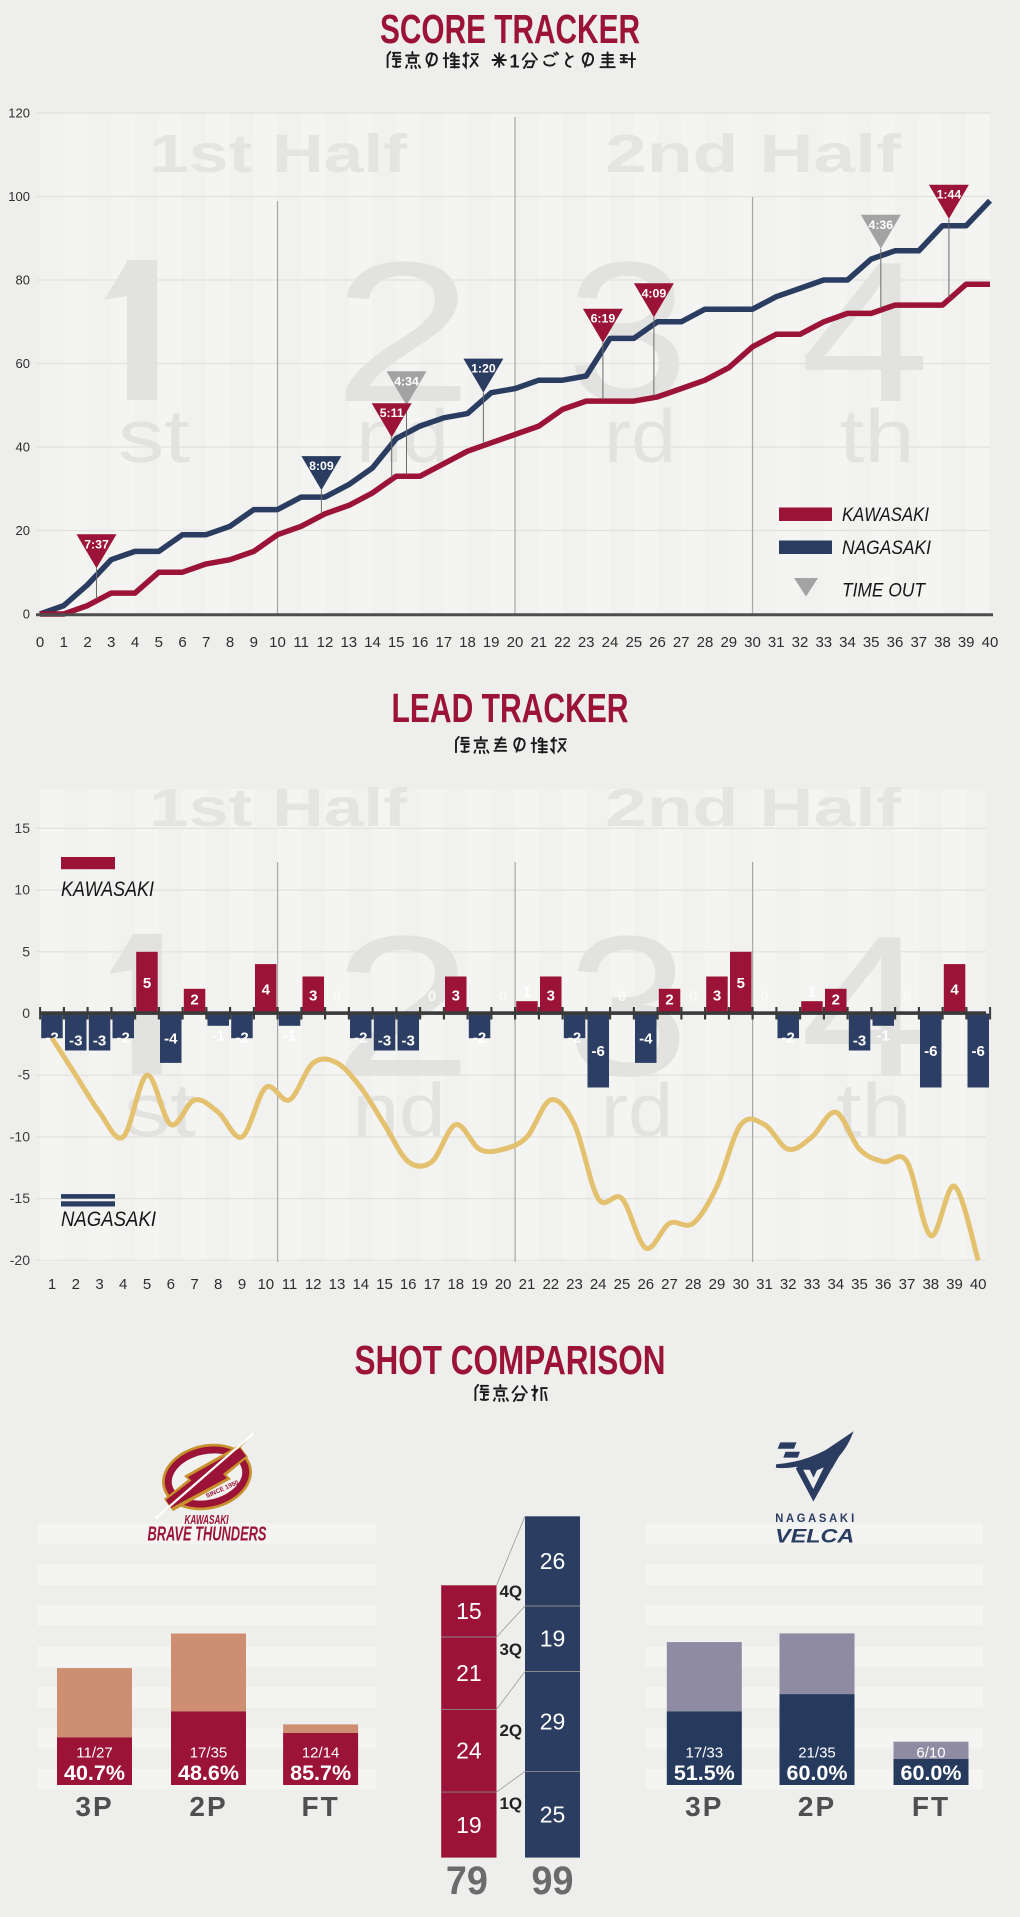 The width and height of the screenshot is (1020, 1917). I want to click on svg-text: 80, so click(23, 280).